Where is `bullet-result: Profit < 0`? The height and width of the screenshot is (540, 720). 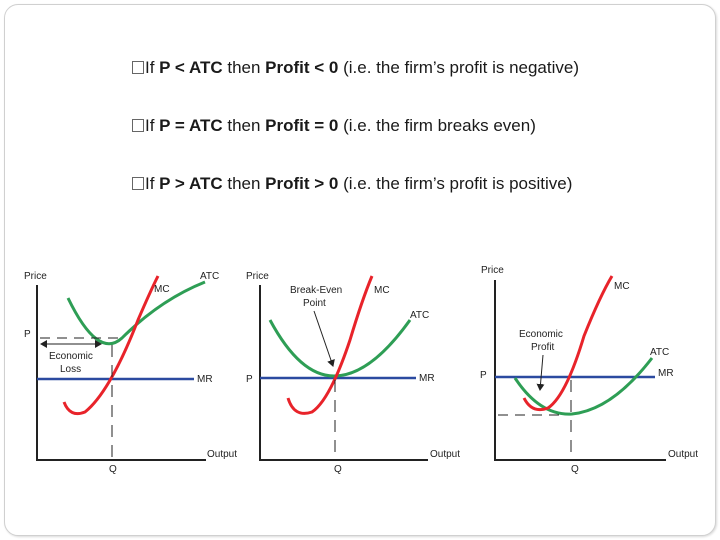 bullet-result: Profit < 0 is located at coordinates (302, 67).